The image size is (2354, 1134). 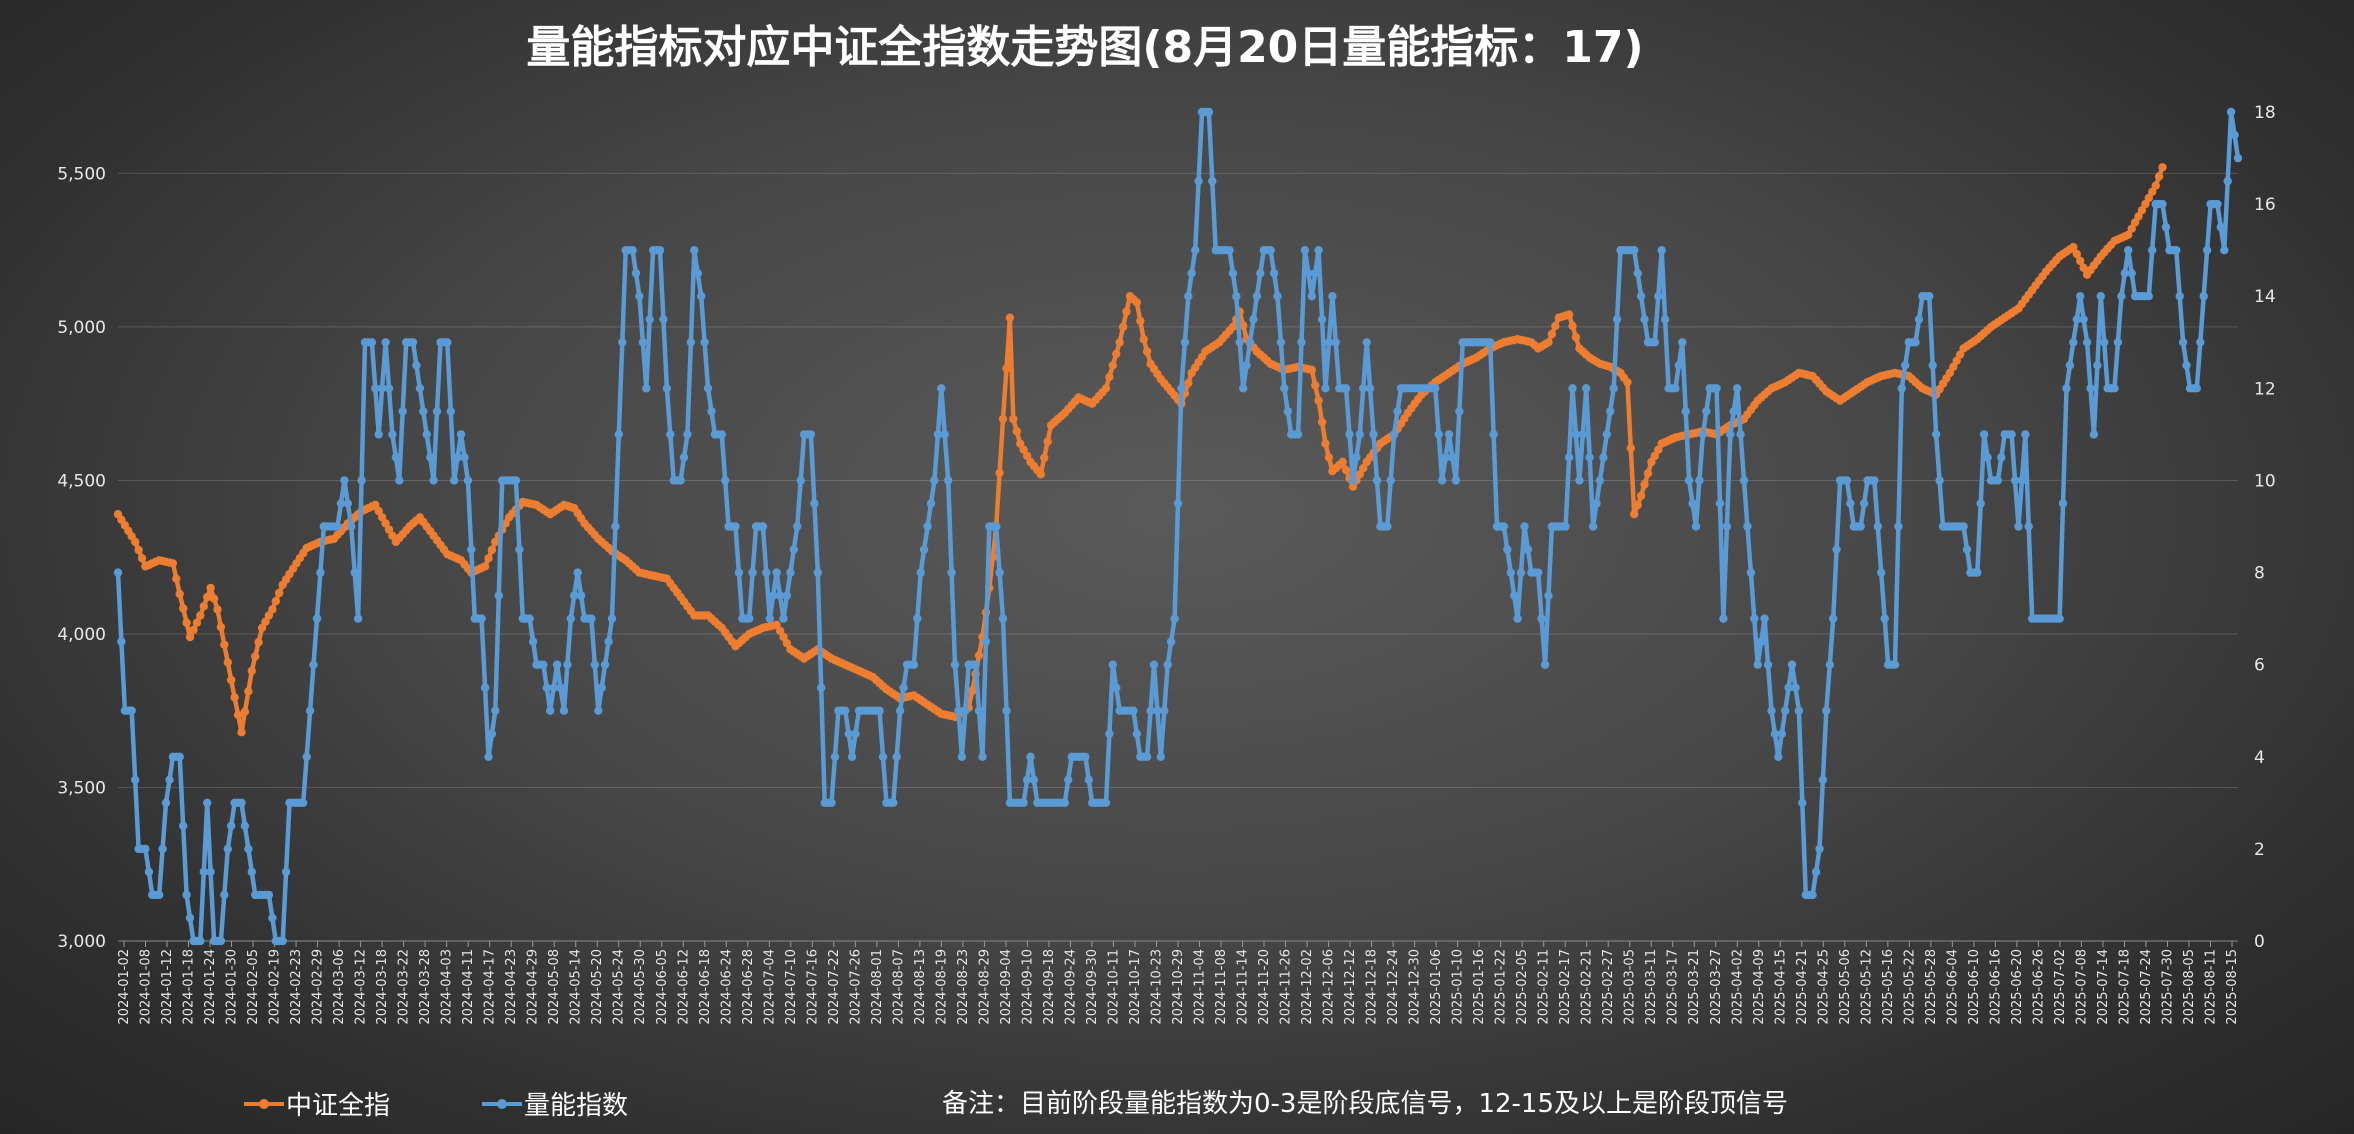 What do you see at coordinates (748, 987) in the screenshot?
I see `x-tick-label: 2024-06-28` at bounding box center [748, 987].